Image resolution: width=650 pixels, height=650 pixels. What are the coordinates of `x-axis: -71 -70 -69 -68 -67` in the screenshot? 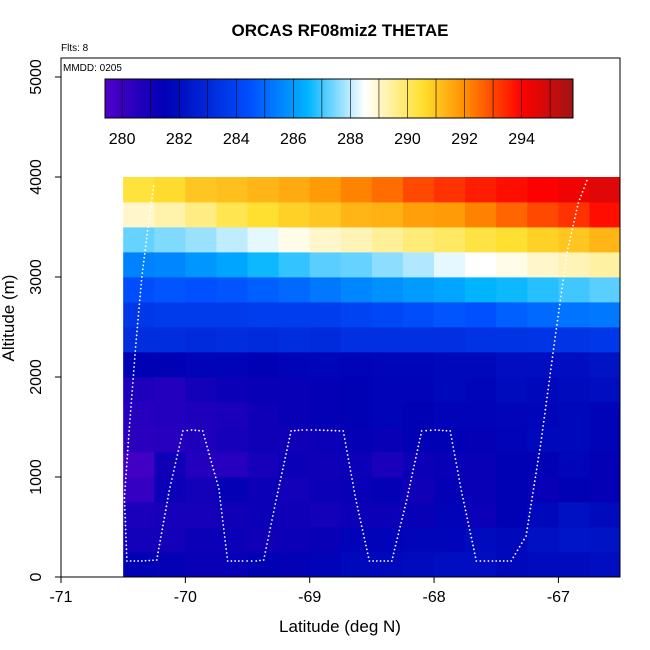 It's located at (309, 591).